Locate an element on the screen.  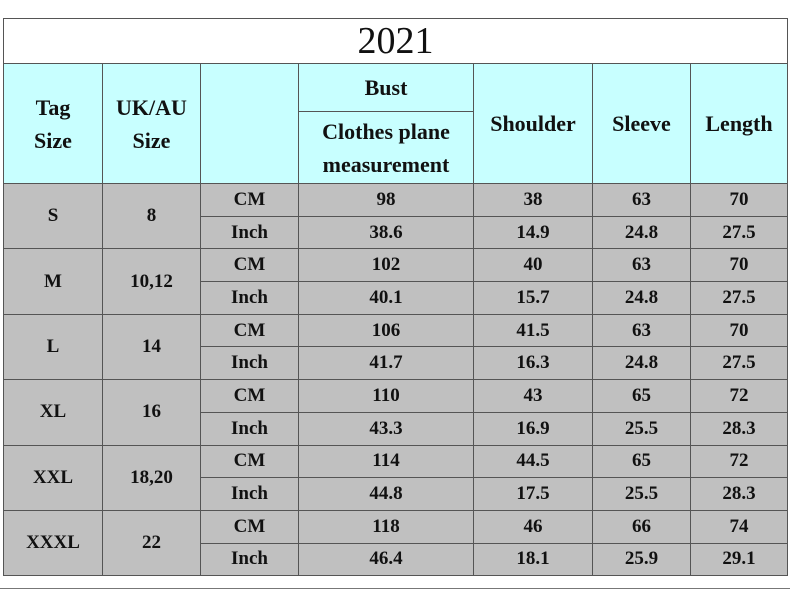
data-row: Inch 46.4 18.1 25.9 29.1 is located at coordinates (396, 559).